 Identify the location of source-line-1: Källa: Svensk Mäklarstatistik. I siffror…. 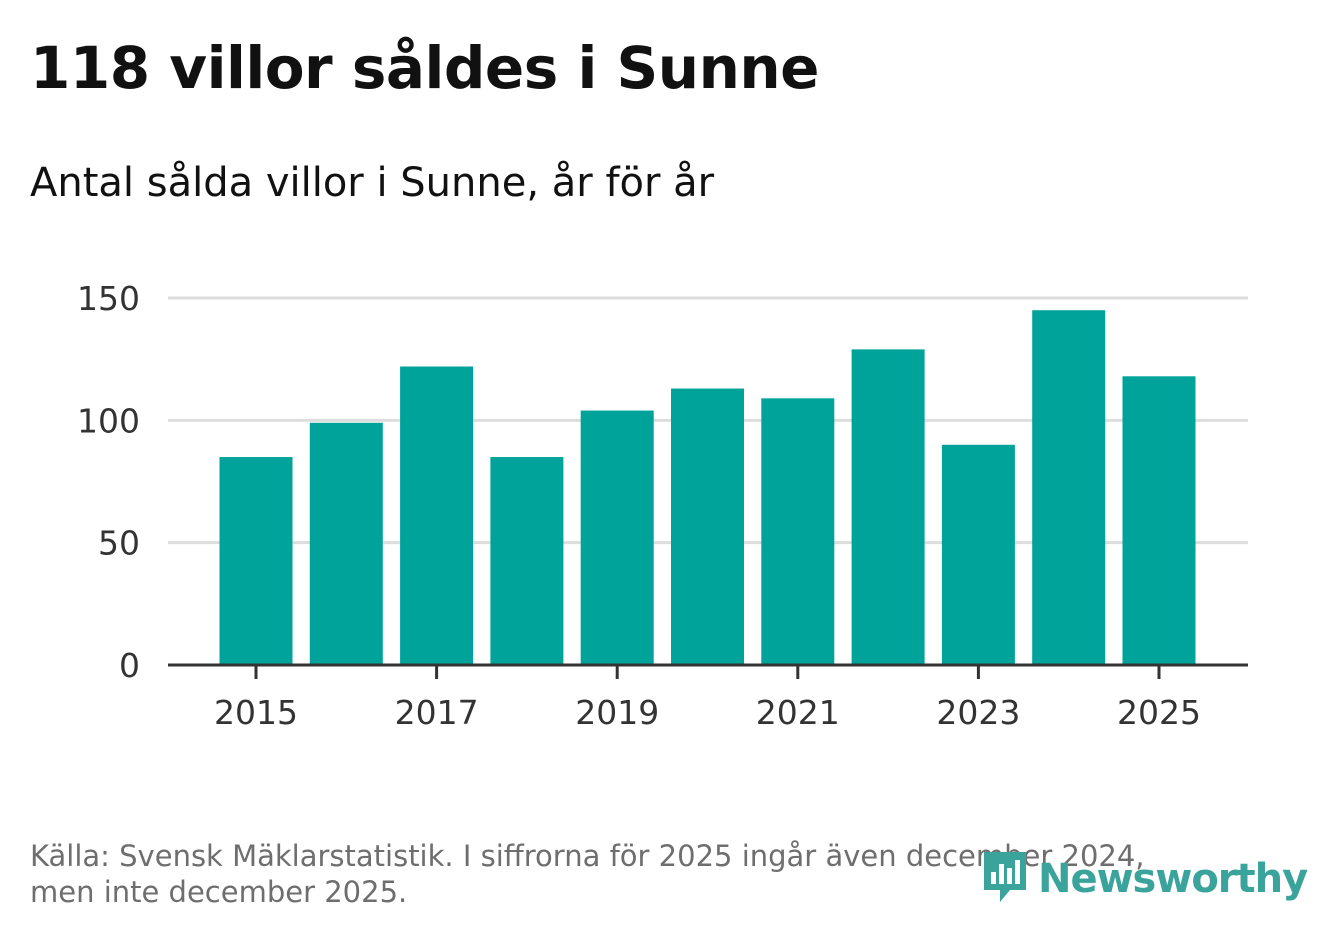
(587, 856).